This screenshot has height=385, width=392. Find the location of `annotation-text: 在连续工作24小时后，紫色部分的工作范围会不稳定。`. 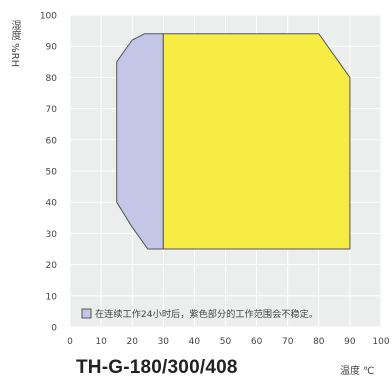

annotation-text: 在连续工作24小时后，紫色部分的工作范围会不稳定。 is located at coordinates (206, 314).